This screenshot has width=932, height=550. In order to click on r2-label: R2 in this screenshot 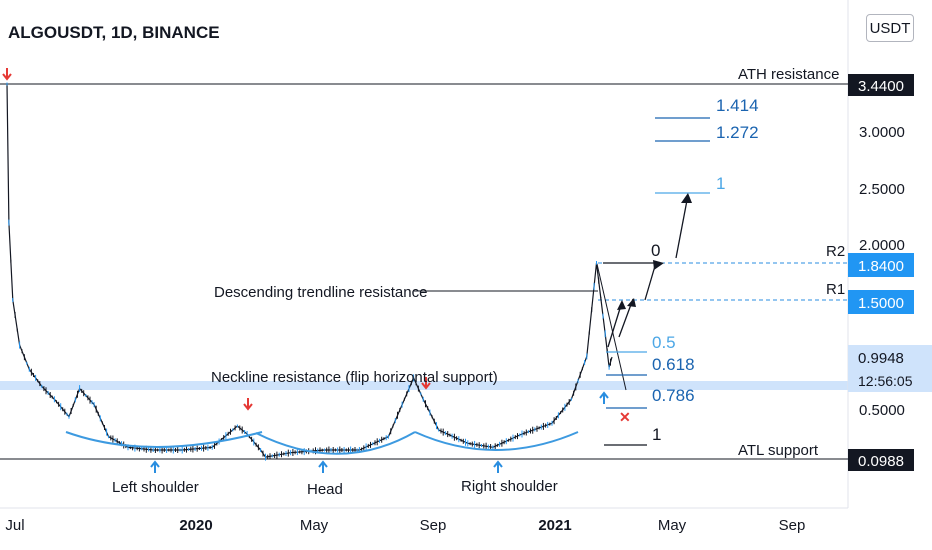, I will do `click(835, 251)`.